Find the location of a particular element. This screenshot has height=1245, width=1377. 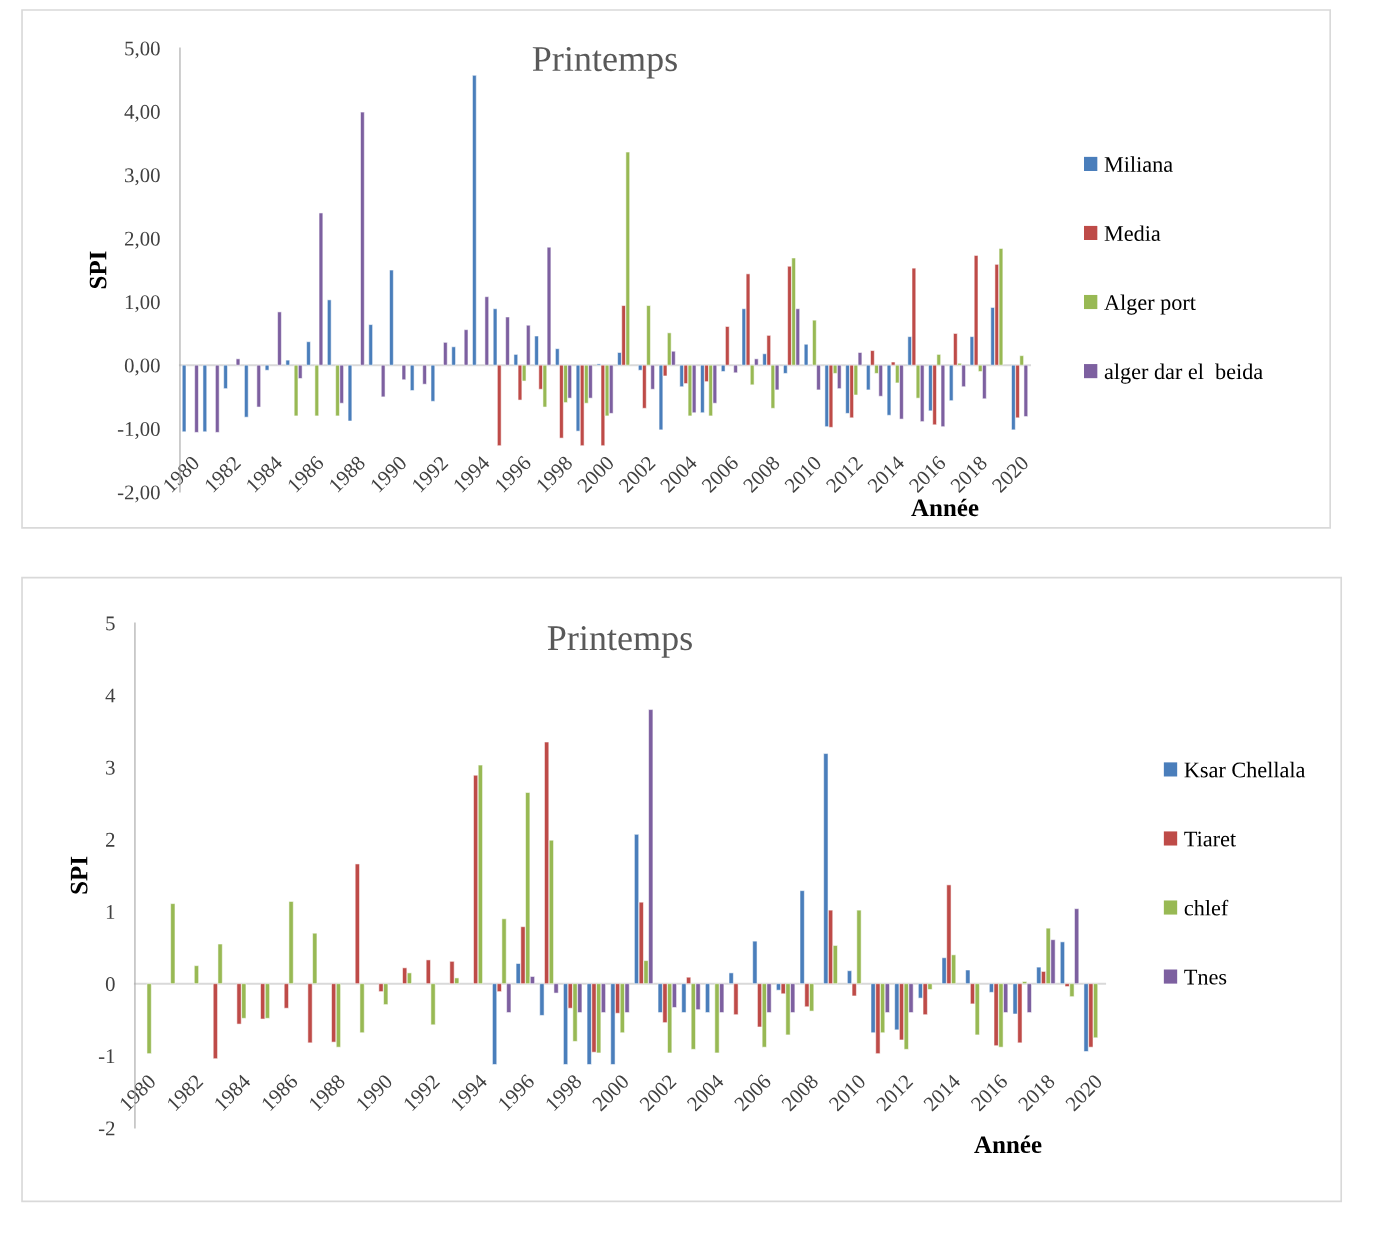

legend-label: Tnes is located at coordinates (1205, 977).